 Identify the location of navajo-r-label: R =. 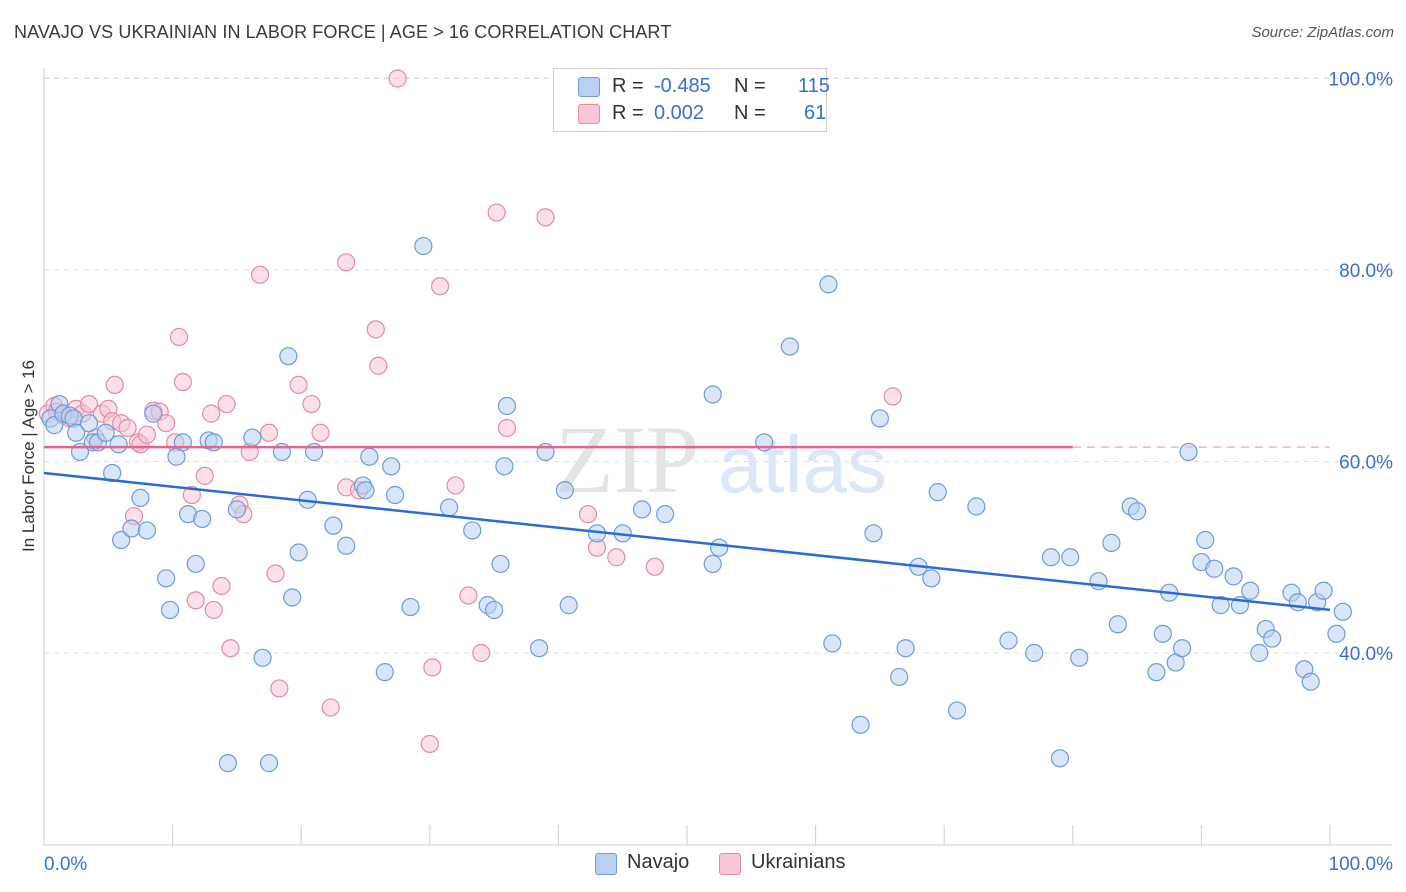
(628, 86).